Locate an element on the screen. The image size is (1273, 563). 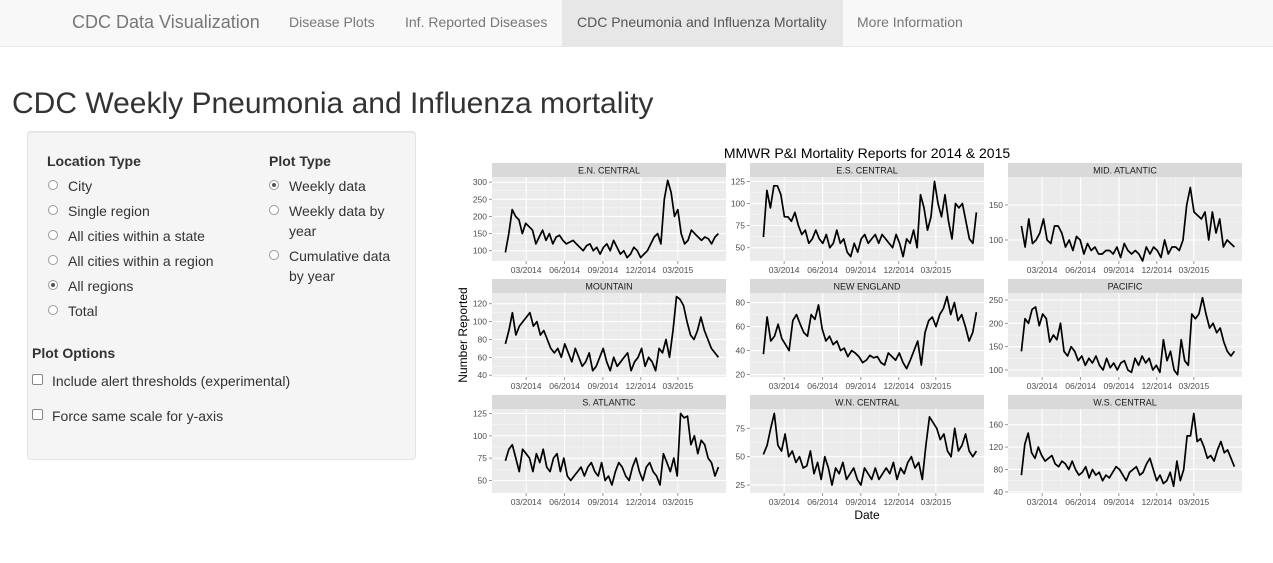
radio-label-line2: by year is located at coordinates (312, 276).